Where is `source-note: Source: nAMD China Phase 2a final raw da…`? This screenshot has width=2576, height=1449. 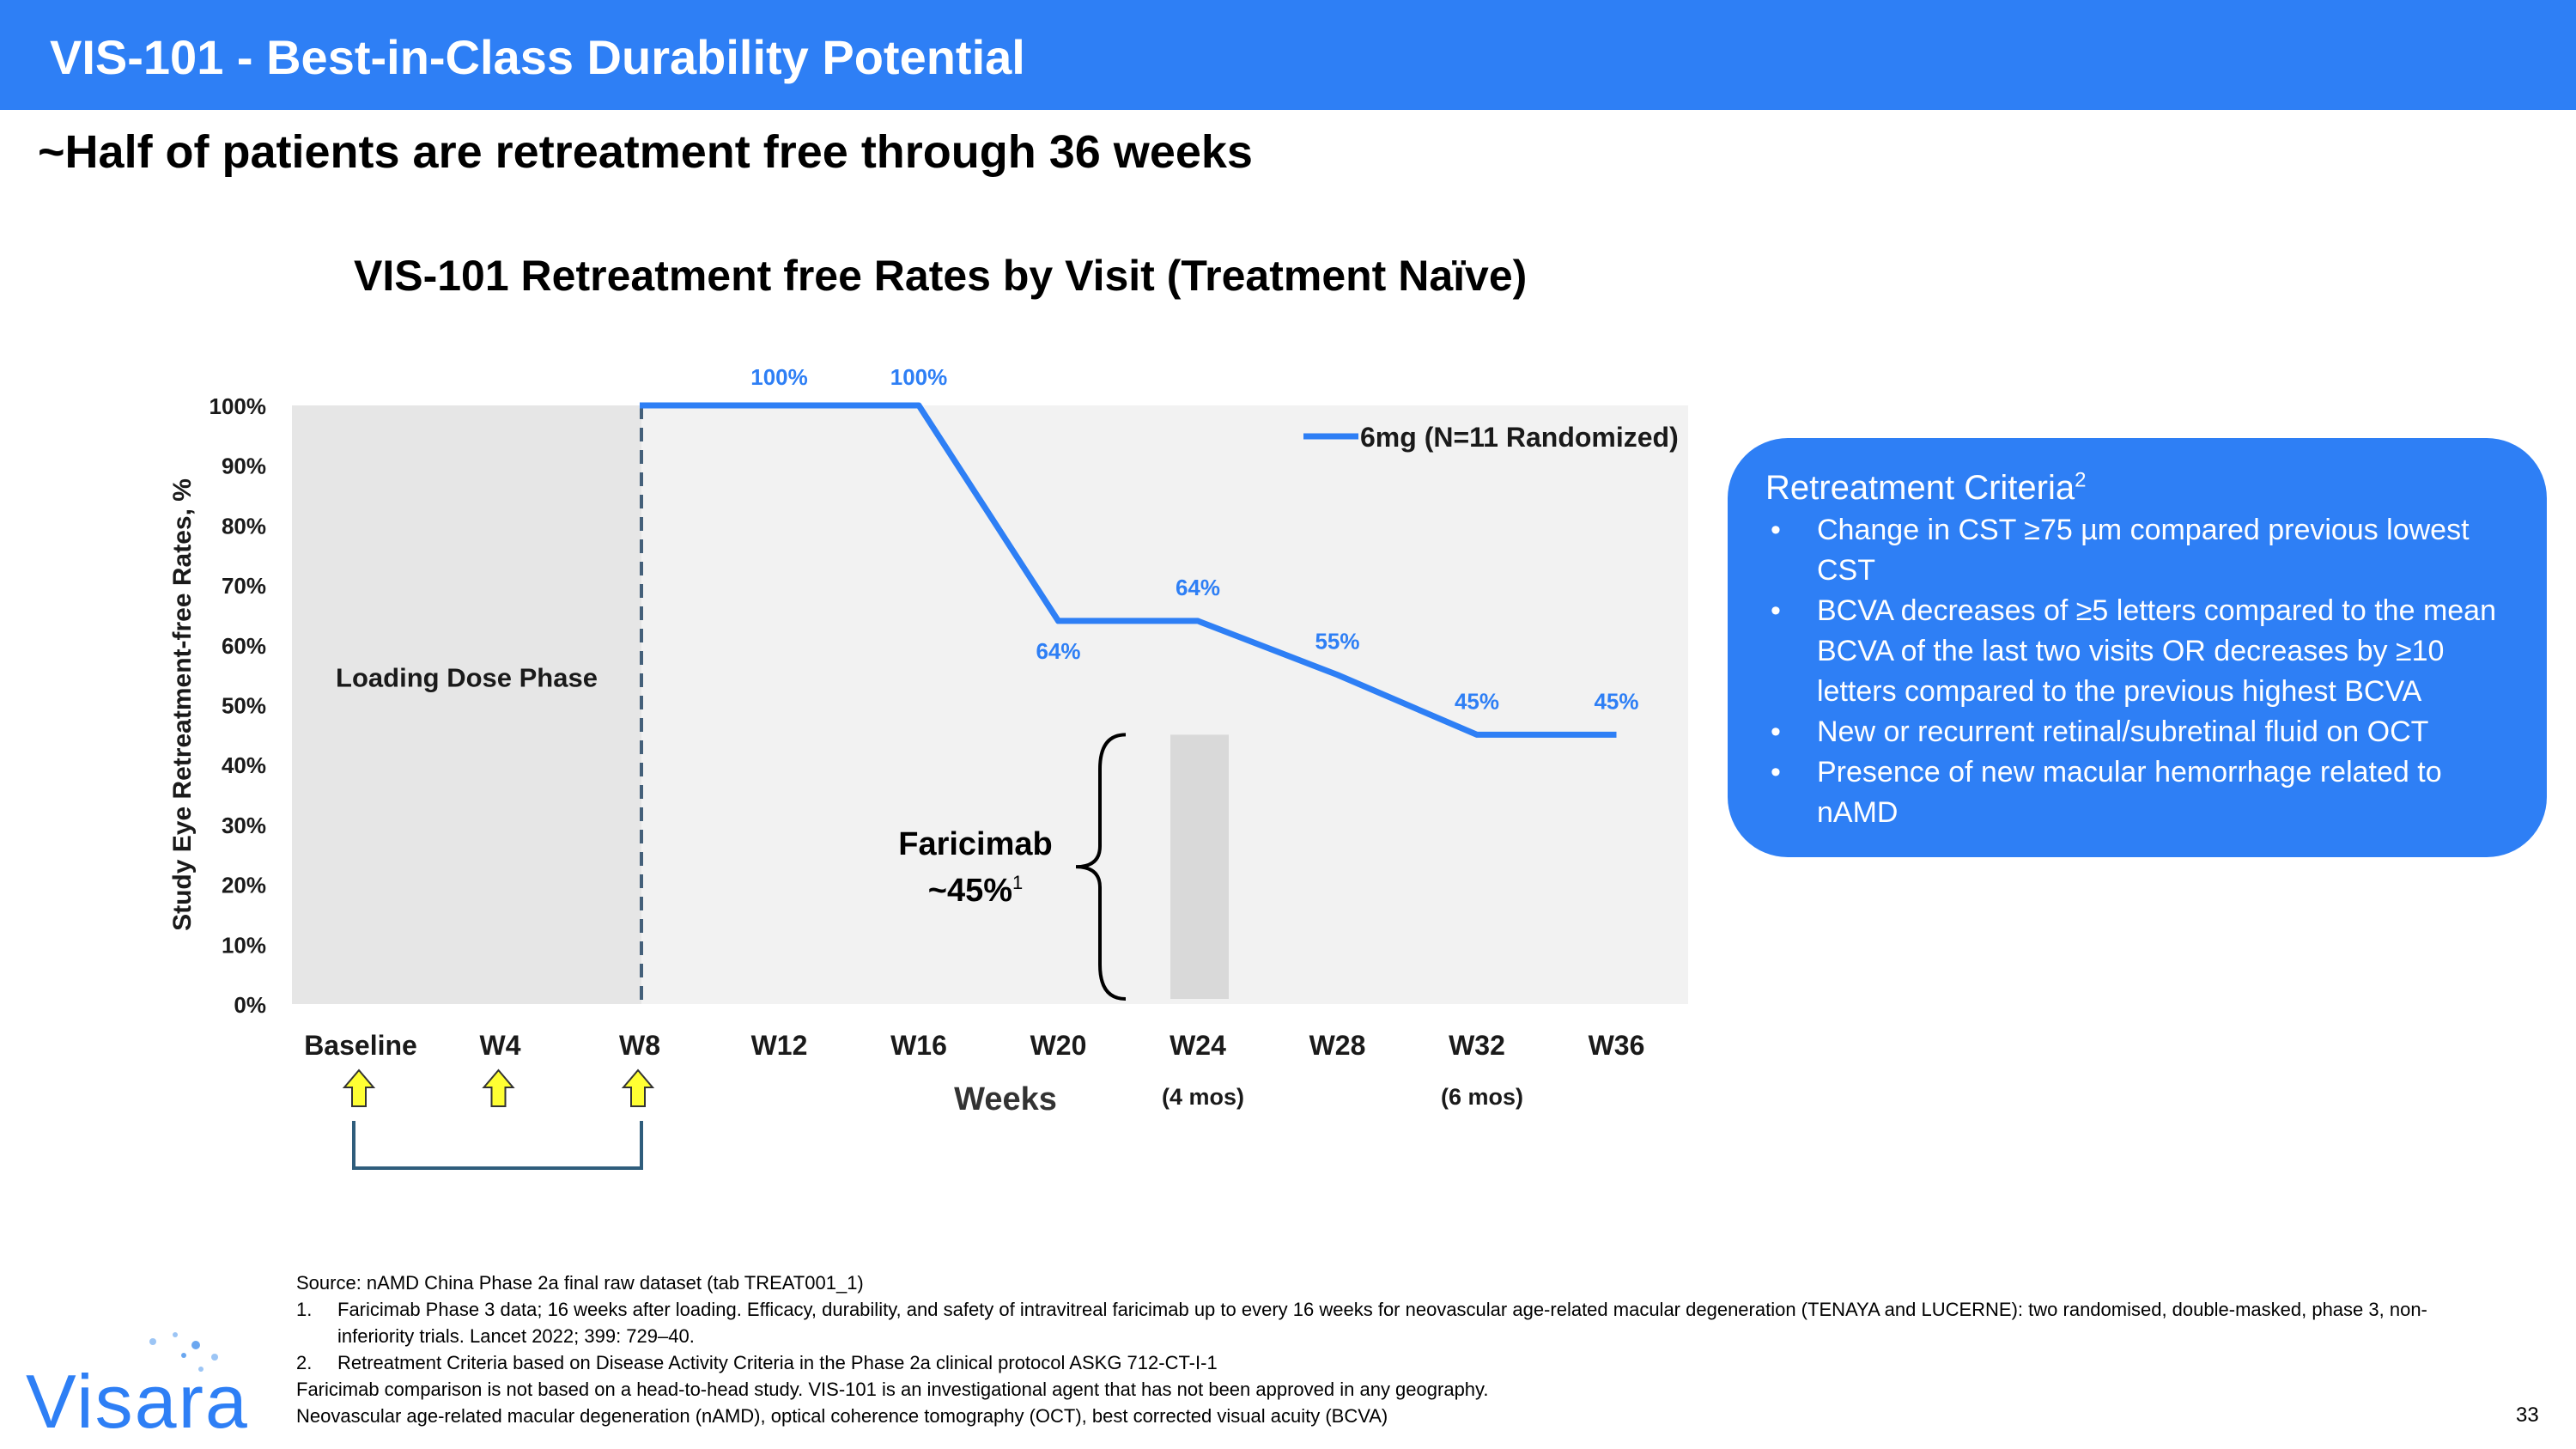 source-note: Source: nAMD China Phase 2a final raw da… is located at coordinates (580, 1283).